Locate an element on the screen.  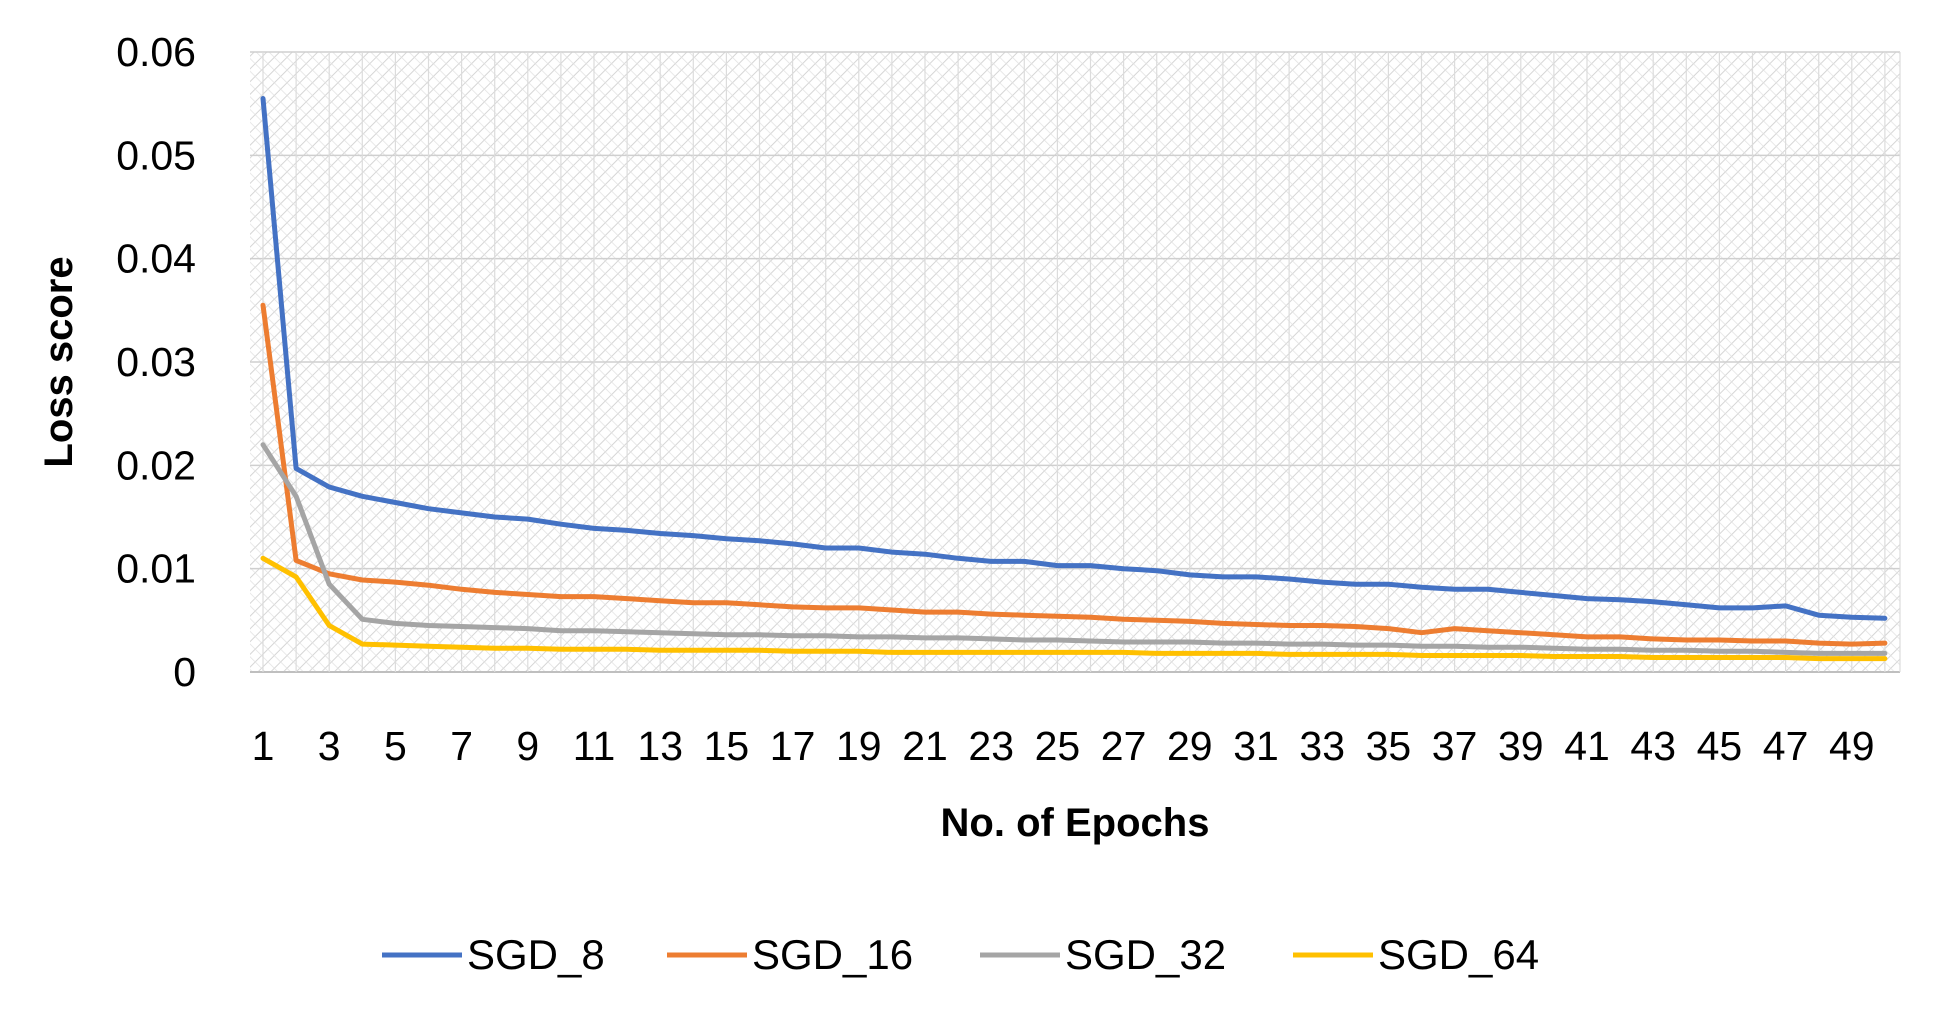
y-tick-label: 0.04 is located at coordinates (156, 259).